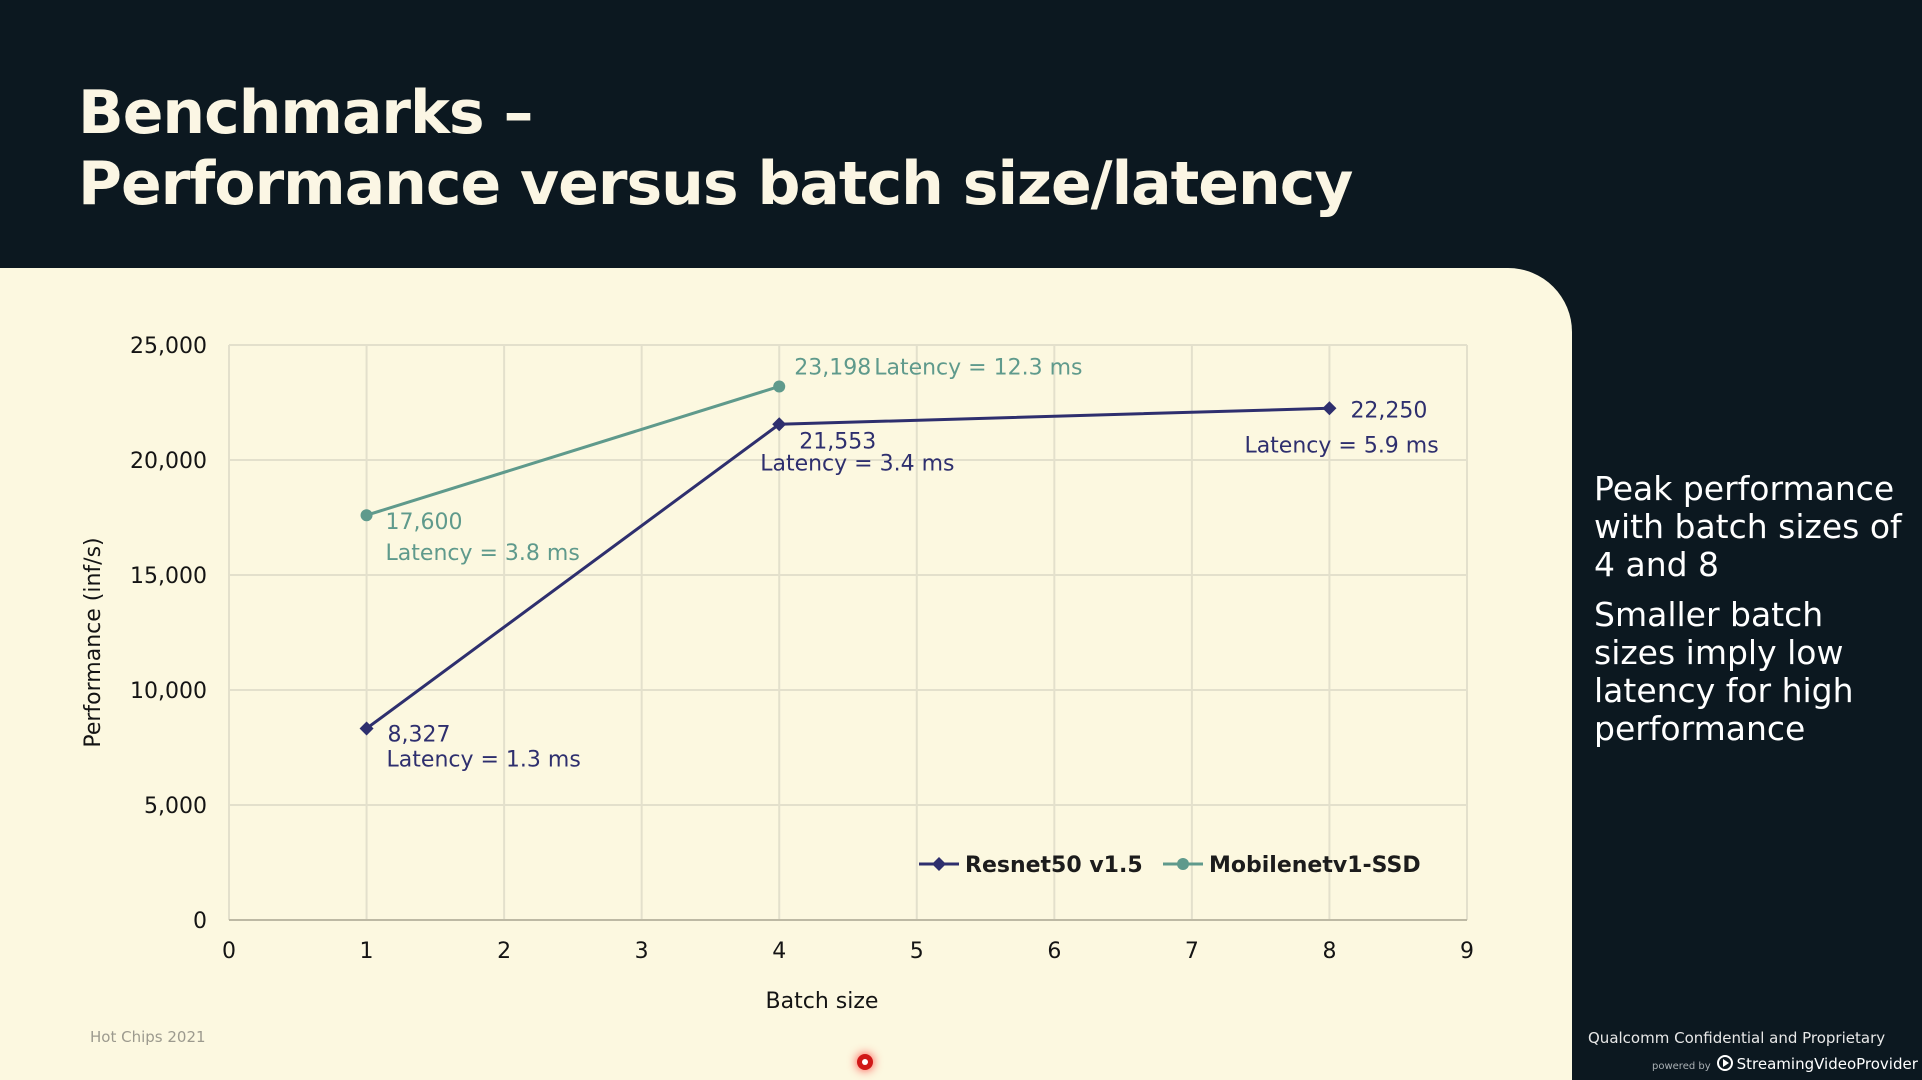  I want to click on watermark-brand: StreamingVideoProvider, so click(1827, 1064).